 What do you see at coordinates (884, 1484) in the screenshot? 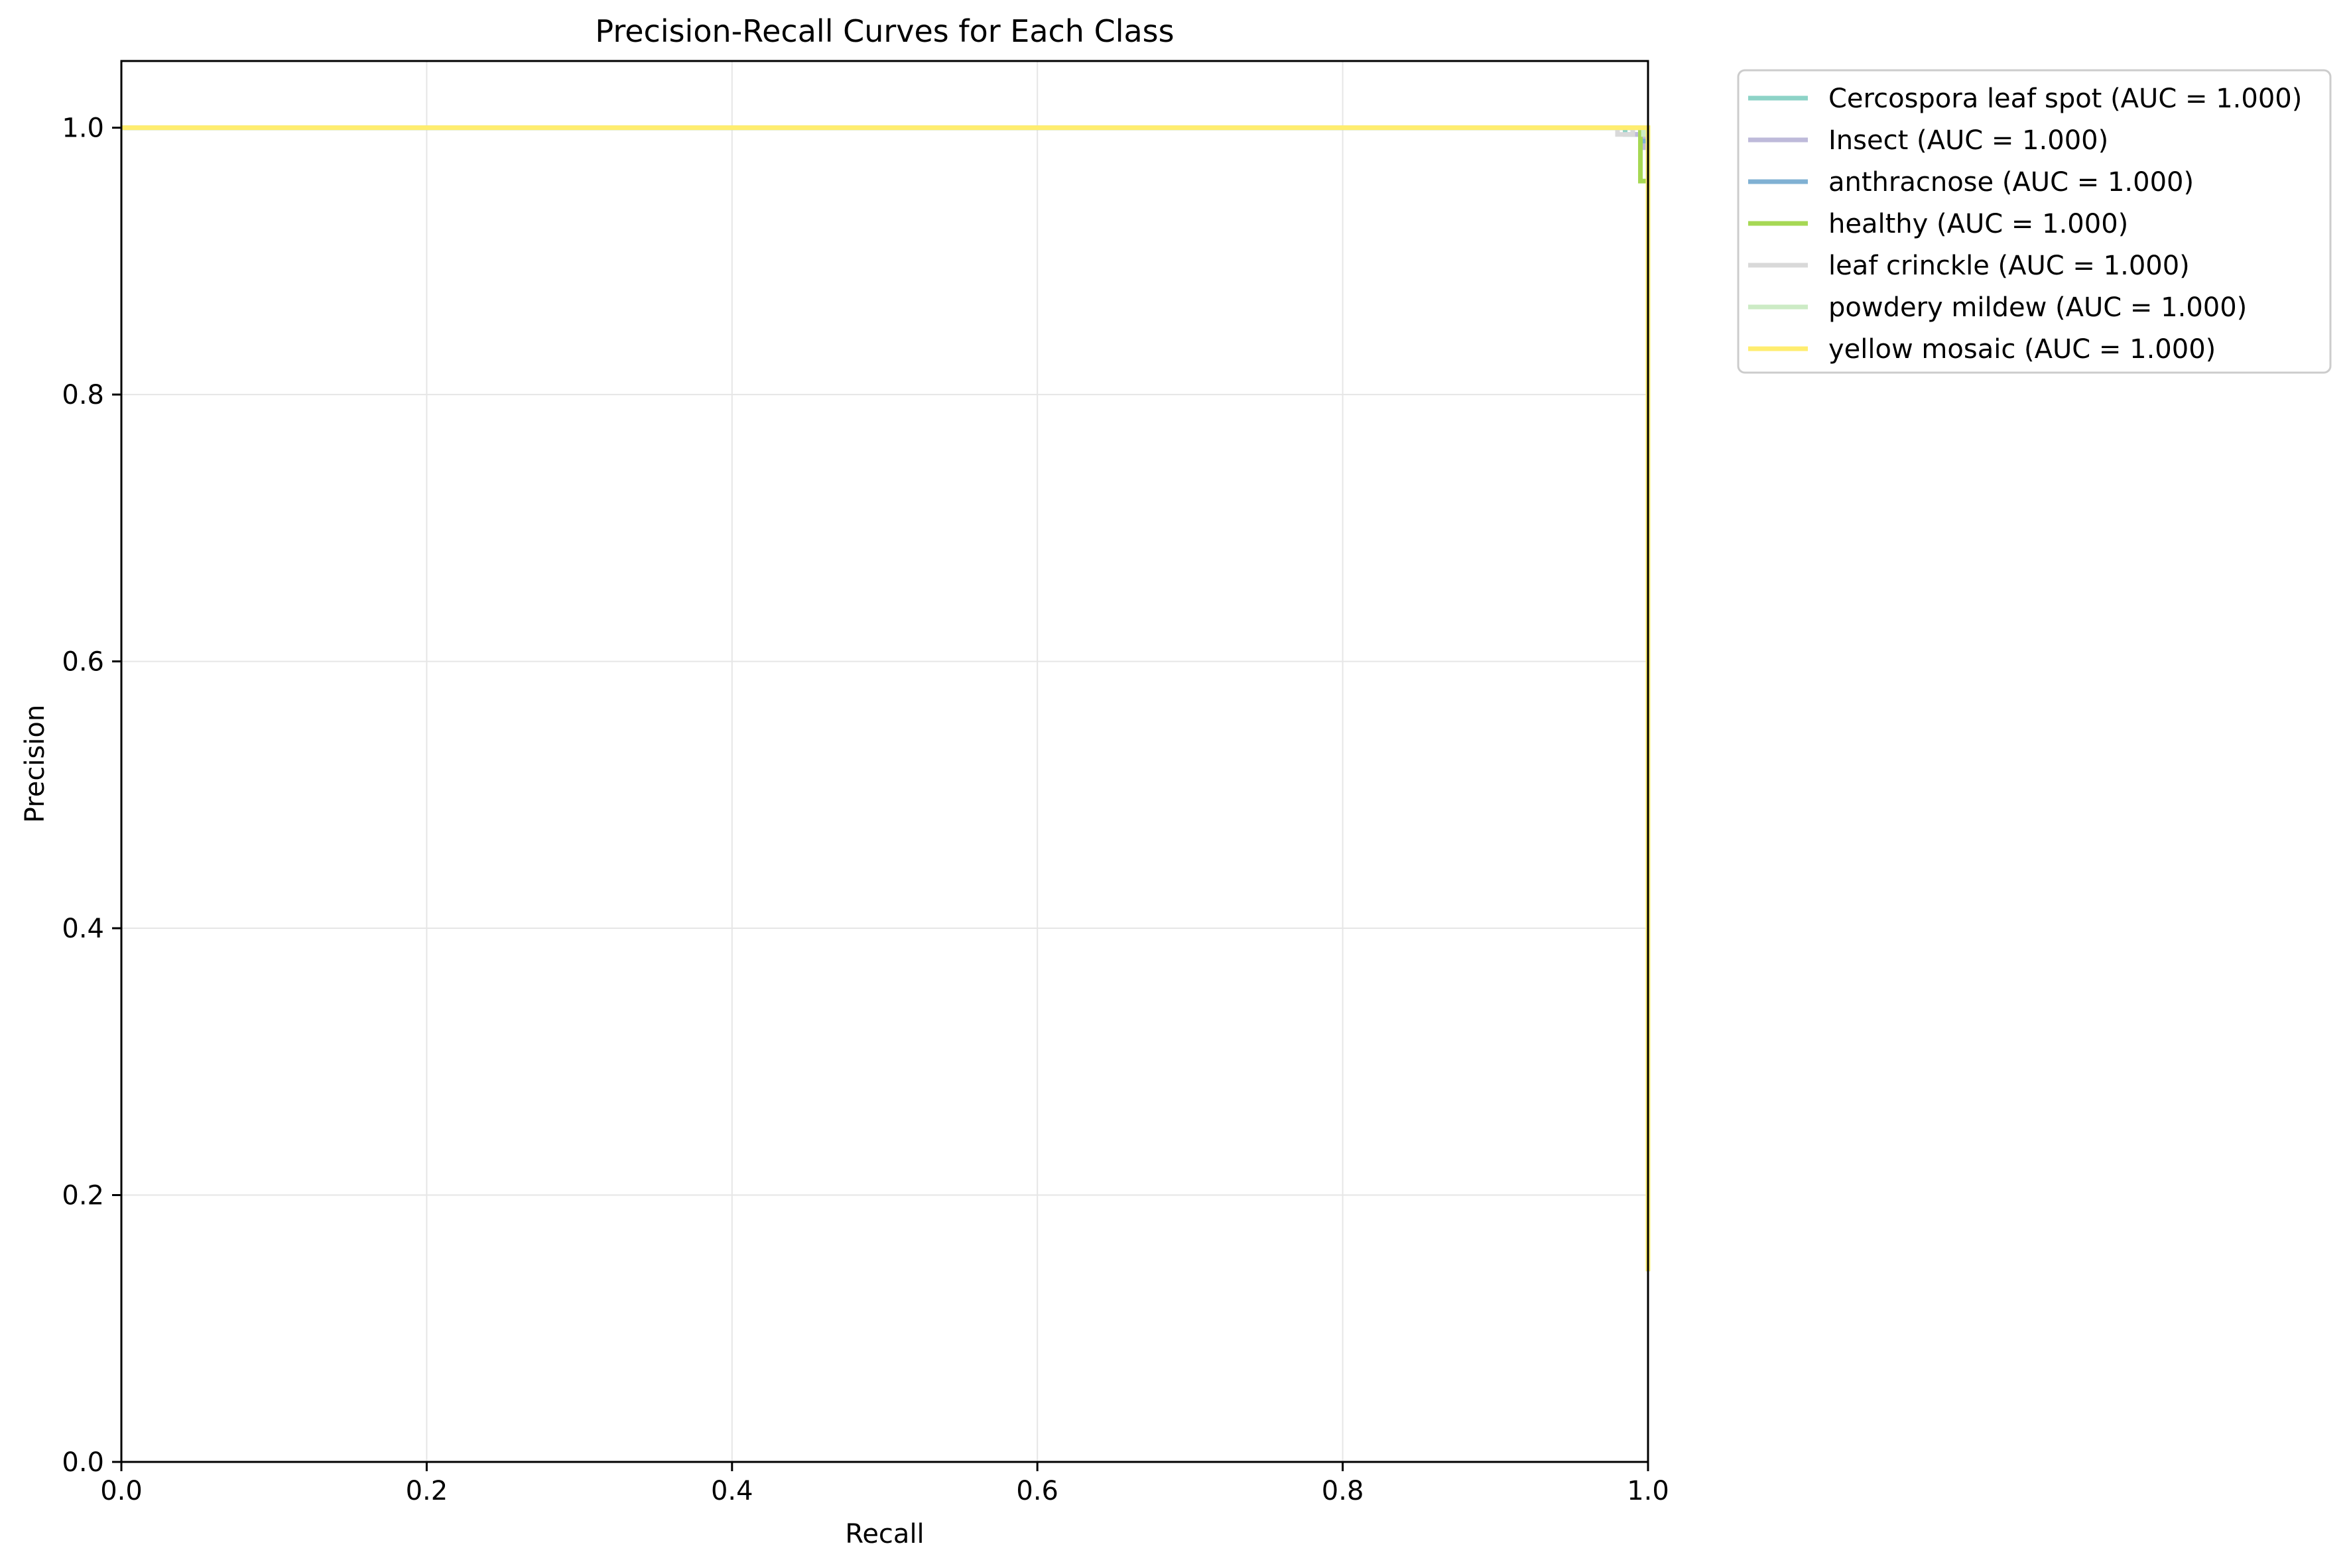
I see `x-axis-ticks: 0.0 0.2 0.4 0.6 0.8 1.0` at bounding box center [884, 1484].